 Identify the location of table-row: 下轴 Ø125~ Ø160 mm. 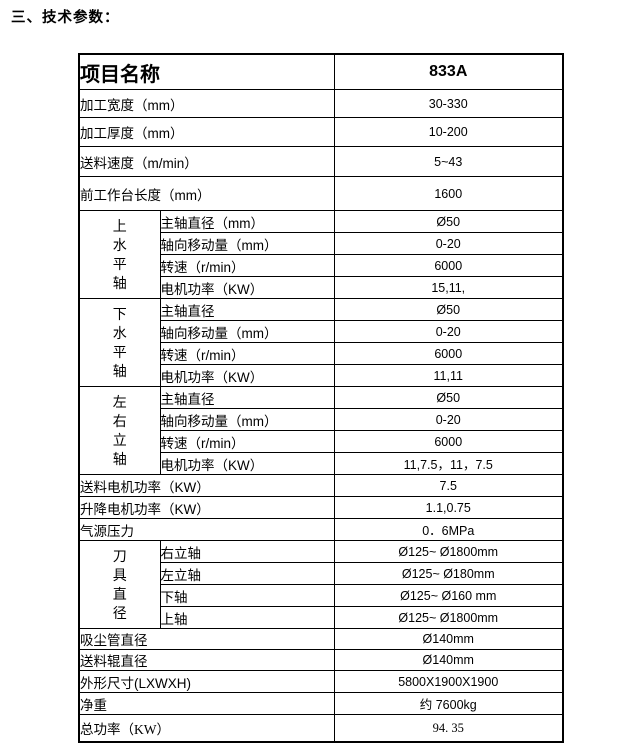
(321, 595).